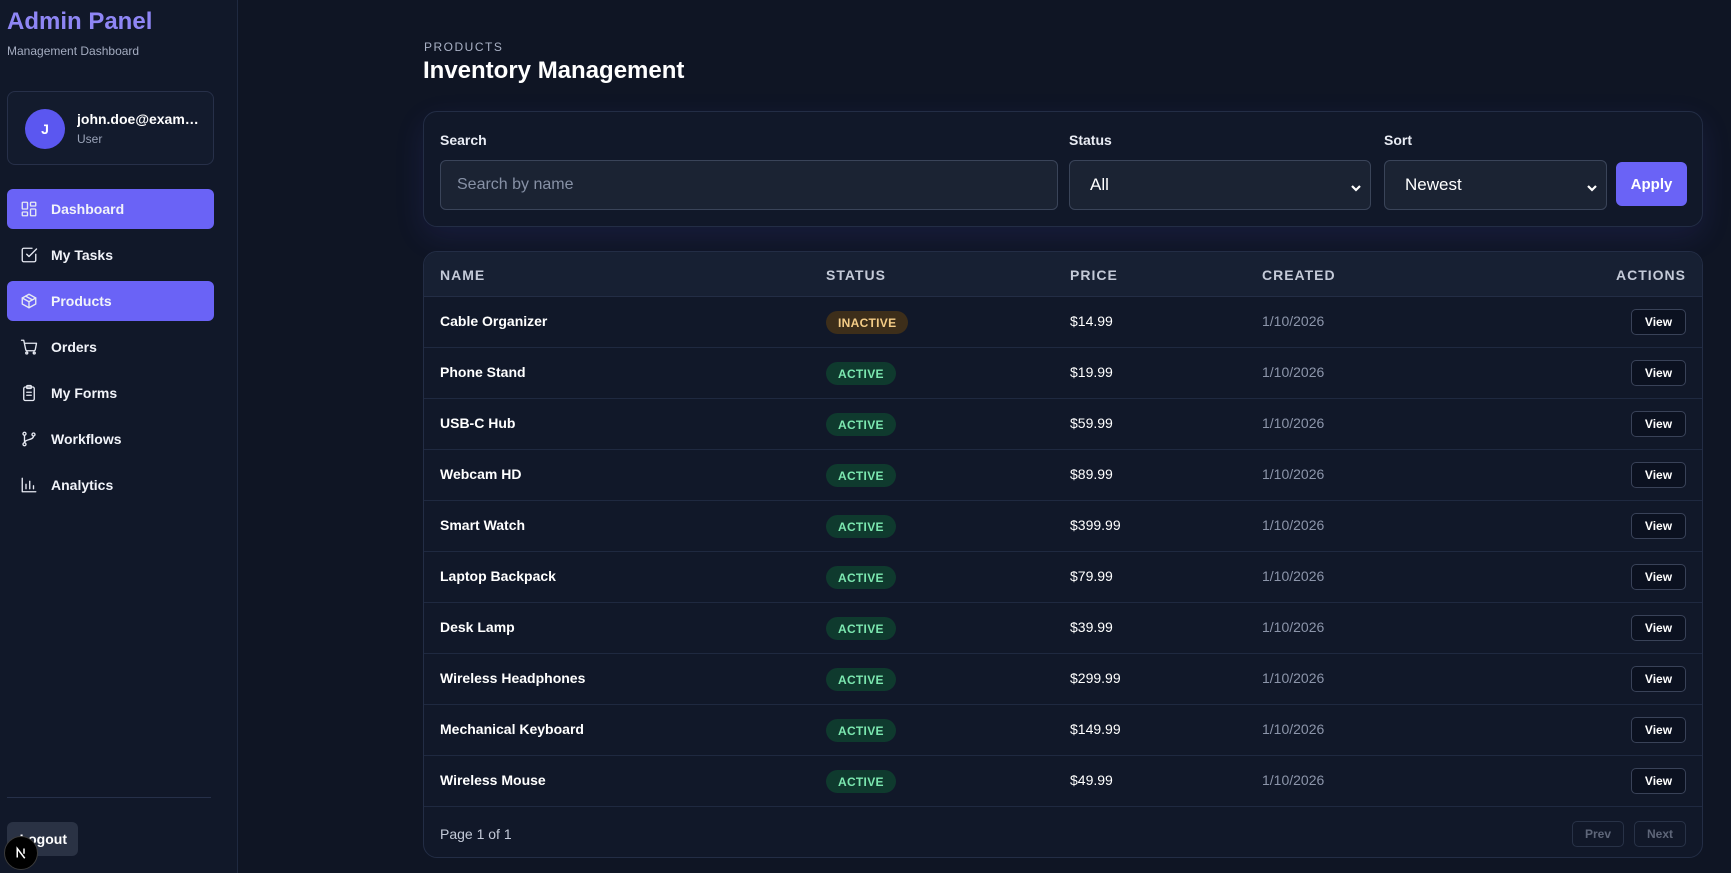 Image resolution: width=1731 pixels, height=873 pixels. I want to click on search-input, so click(749, 185).